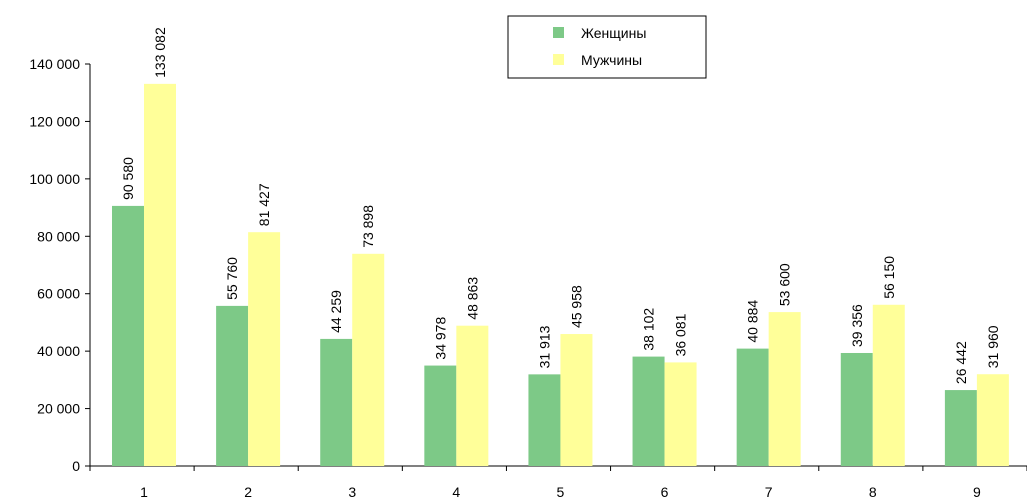 The width and height of the screenshot is (1027, 501). I want to click on legend-label: Женщины, so click(613, 33).